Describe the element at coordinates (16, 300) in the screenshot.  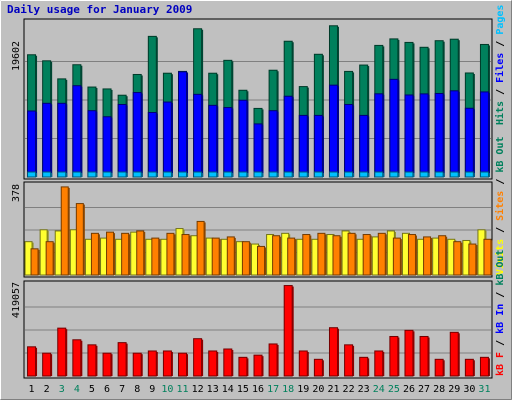
I see `panel-traffic-ymax: 419057` at that location.